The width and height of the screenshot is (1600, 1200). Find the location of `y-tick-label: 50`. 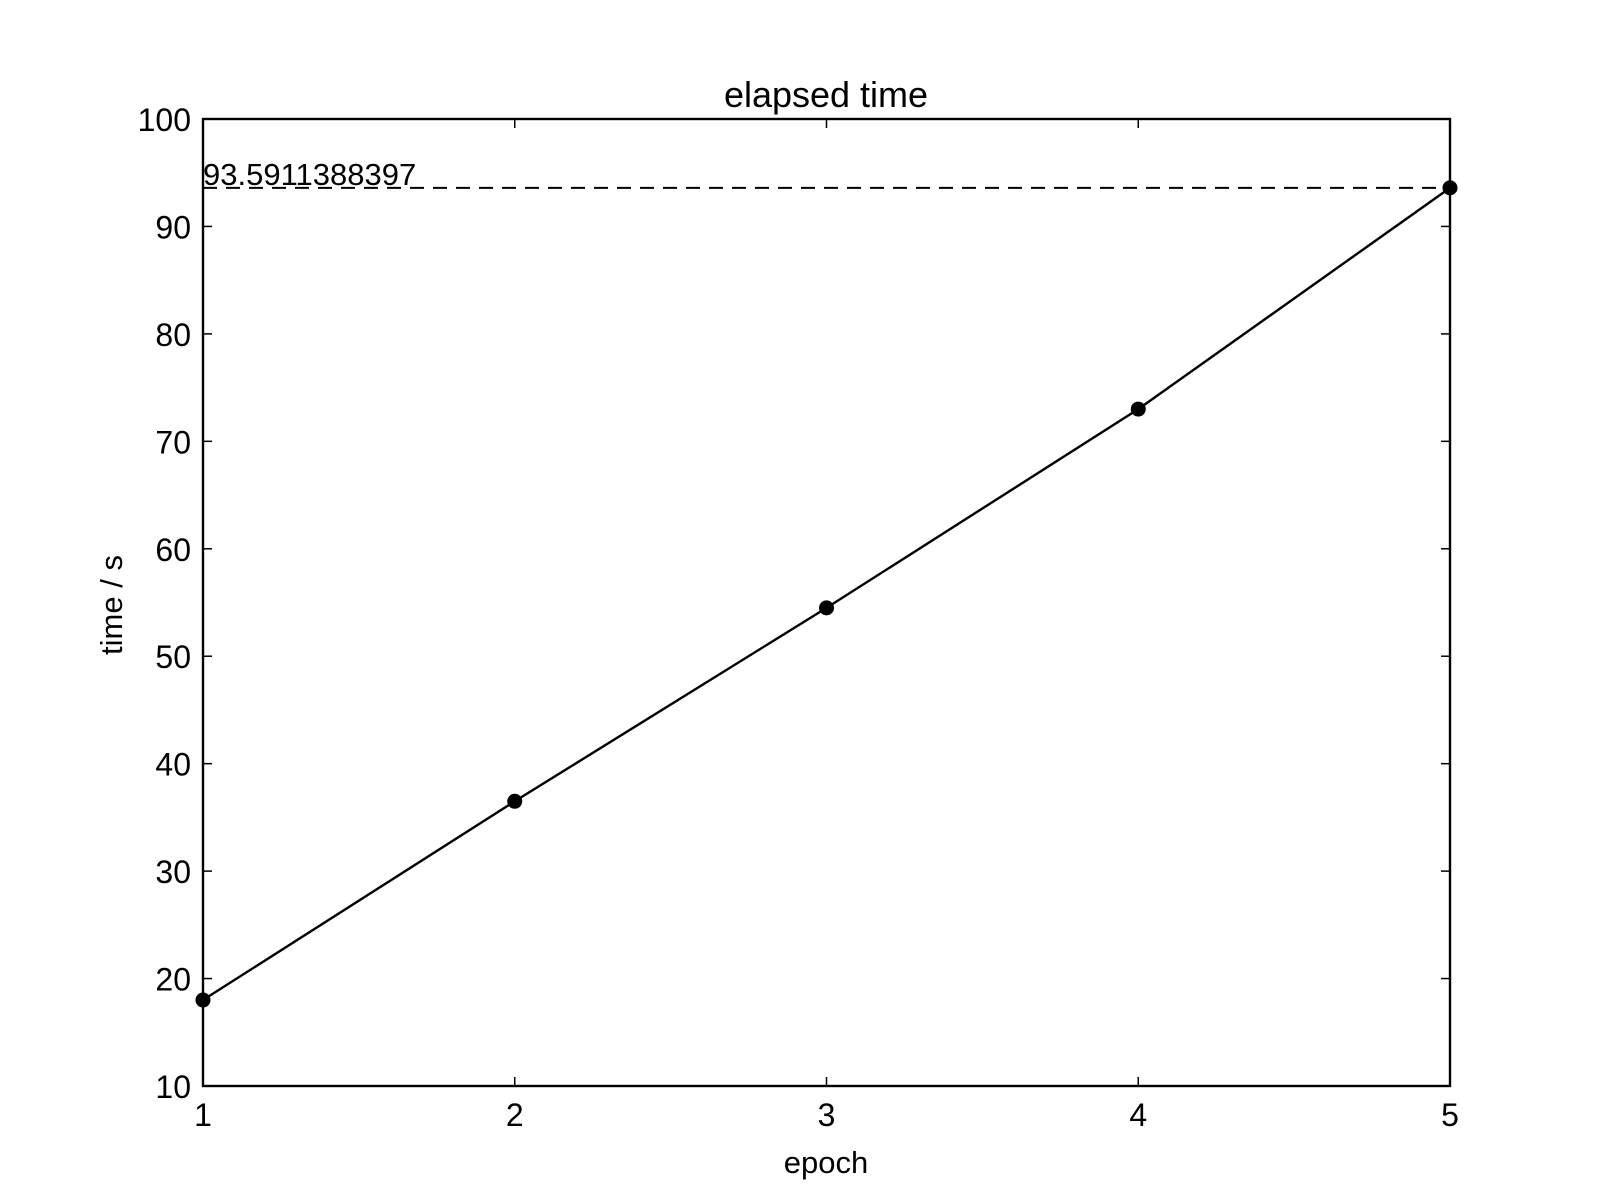

y-tick-label: 50 is located at coordinates (173, 657).